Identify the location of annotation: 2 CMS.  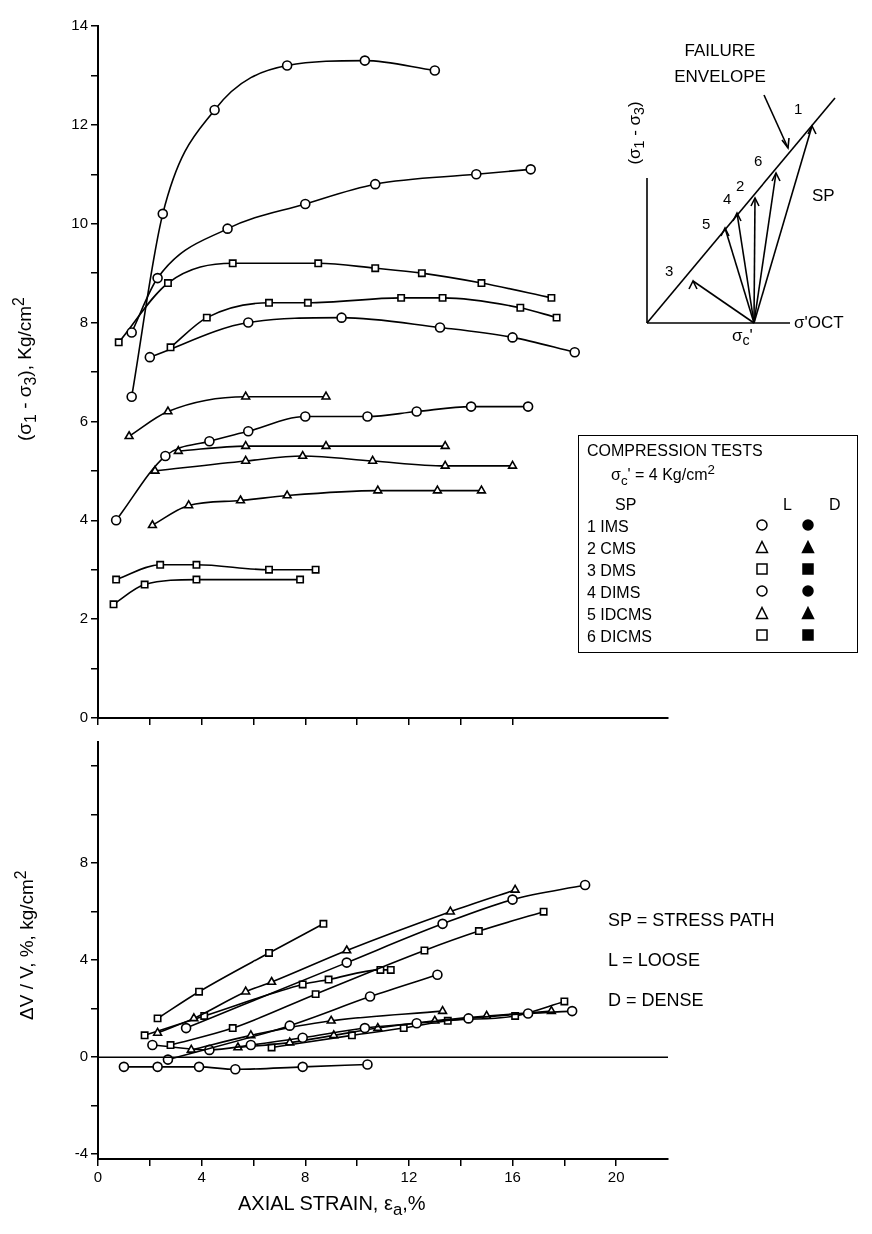
(612, 548).